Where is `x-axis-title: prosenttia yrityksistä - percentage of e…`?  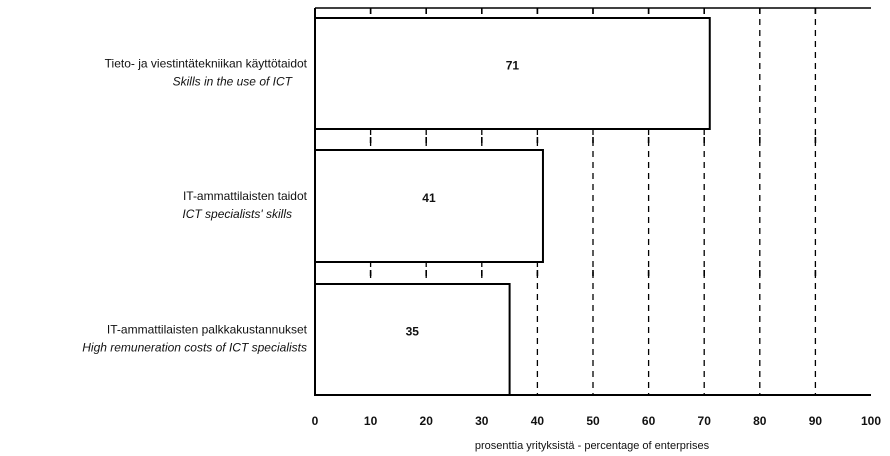
x-axis-title: prosenttia yrityksistä - percentage of e… is located at coordinates (592, 446).